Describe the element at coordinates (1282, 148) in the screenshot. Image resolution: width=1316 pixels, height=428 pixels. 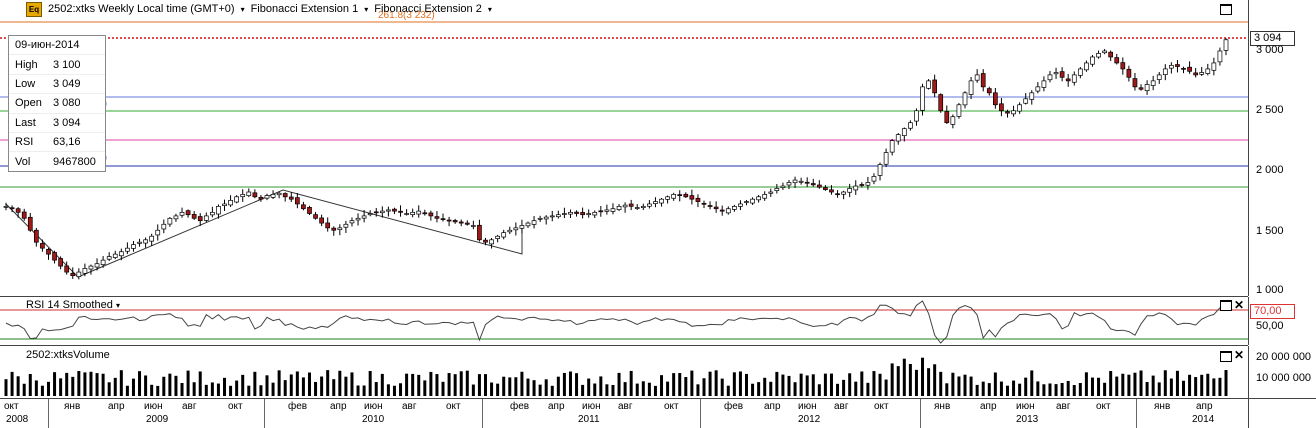
I see `price-axis` at that location.